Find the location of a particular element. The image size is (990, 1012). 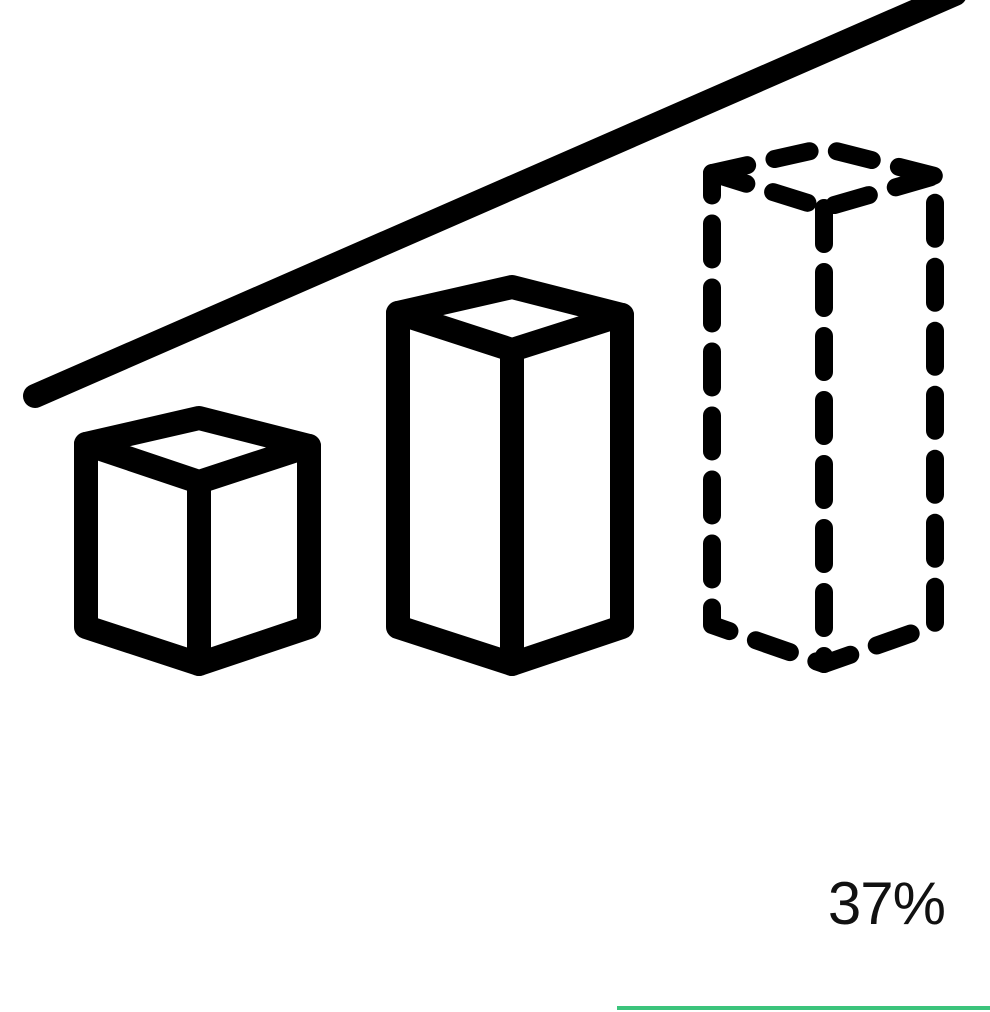

tall-cube-icon is located at coordinates (510, 475).